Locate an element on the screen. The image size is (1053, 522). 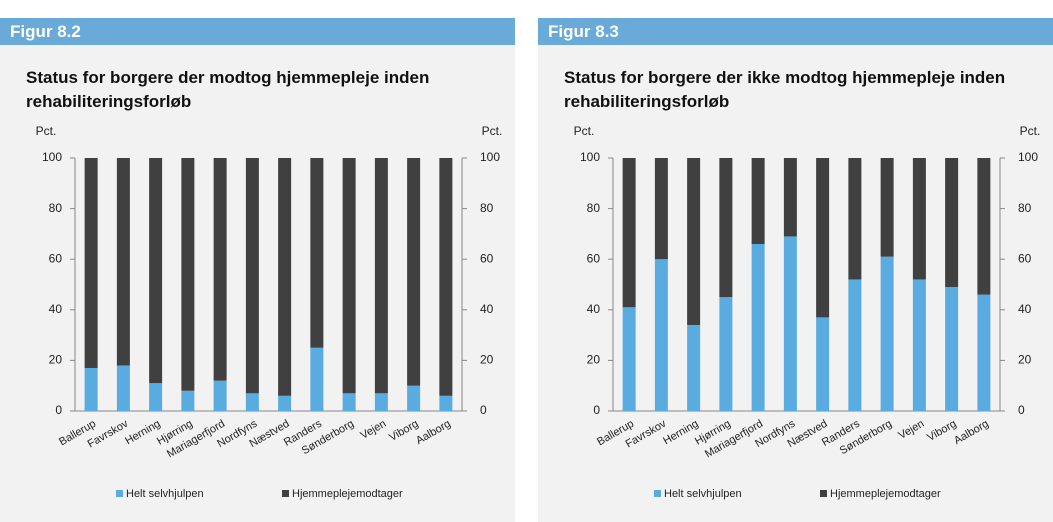
figure-label: Figur 8.3 is located at coordinates (795, 31).